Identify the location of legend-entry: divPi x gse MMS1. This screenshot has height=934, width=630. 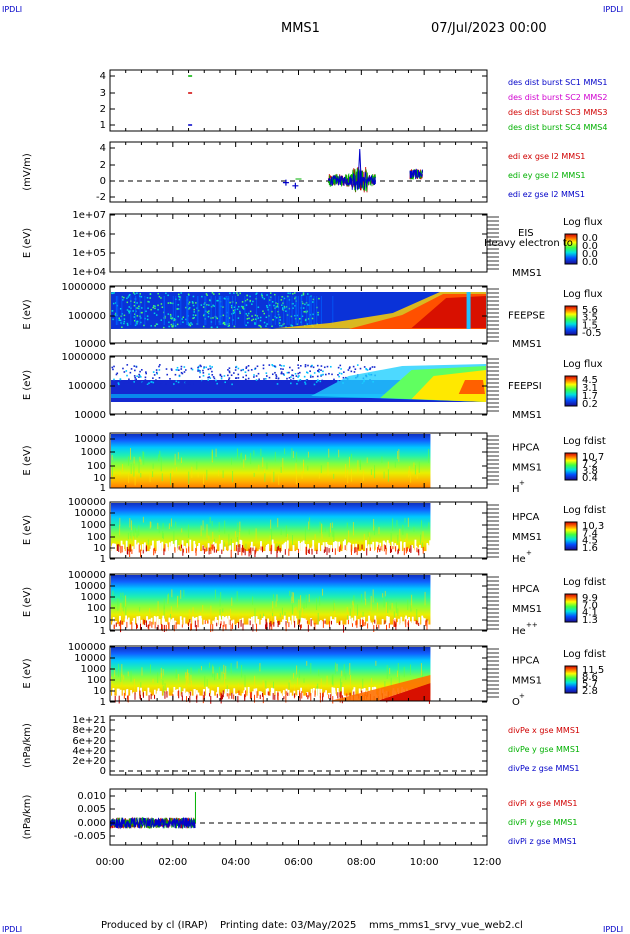
(542, 803).